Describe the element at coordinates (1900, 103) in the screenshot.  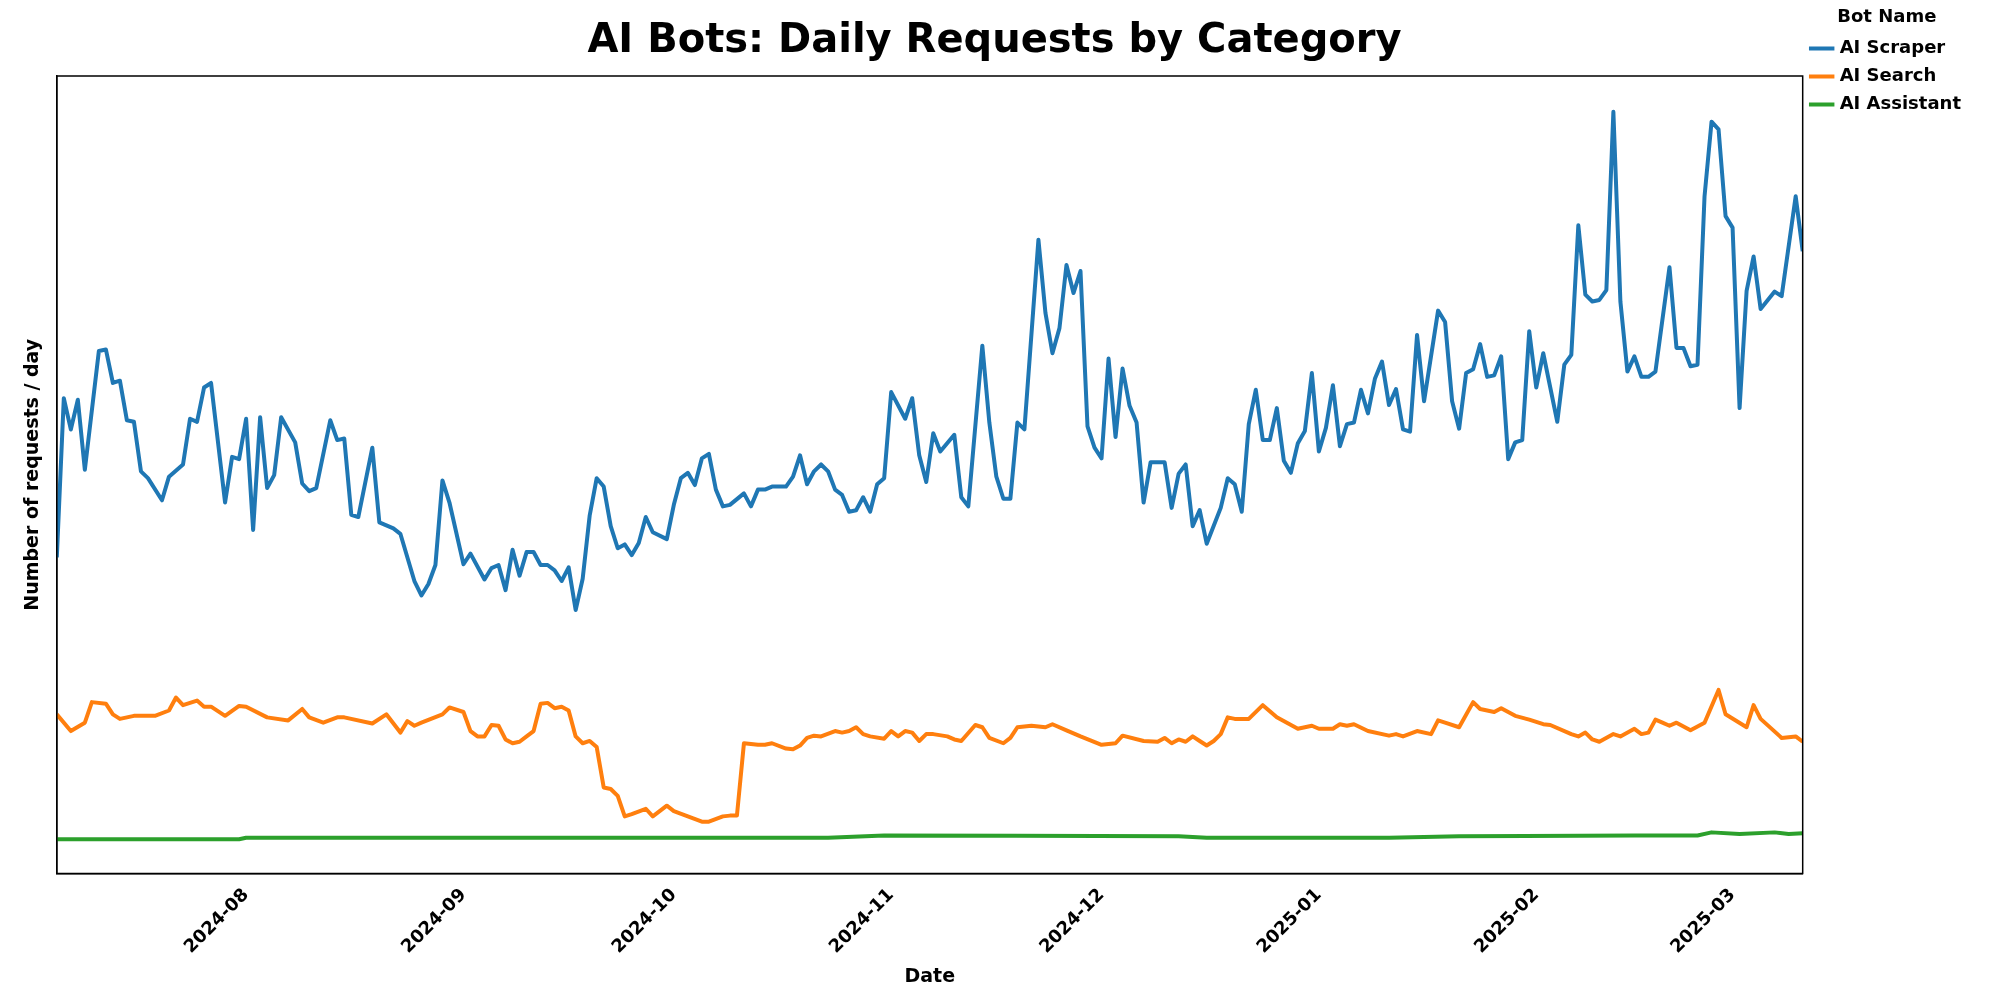
I see `legend-label: AI Assistant` at that location.